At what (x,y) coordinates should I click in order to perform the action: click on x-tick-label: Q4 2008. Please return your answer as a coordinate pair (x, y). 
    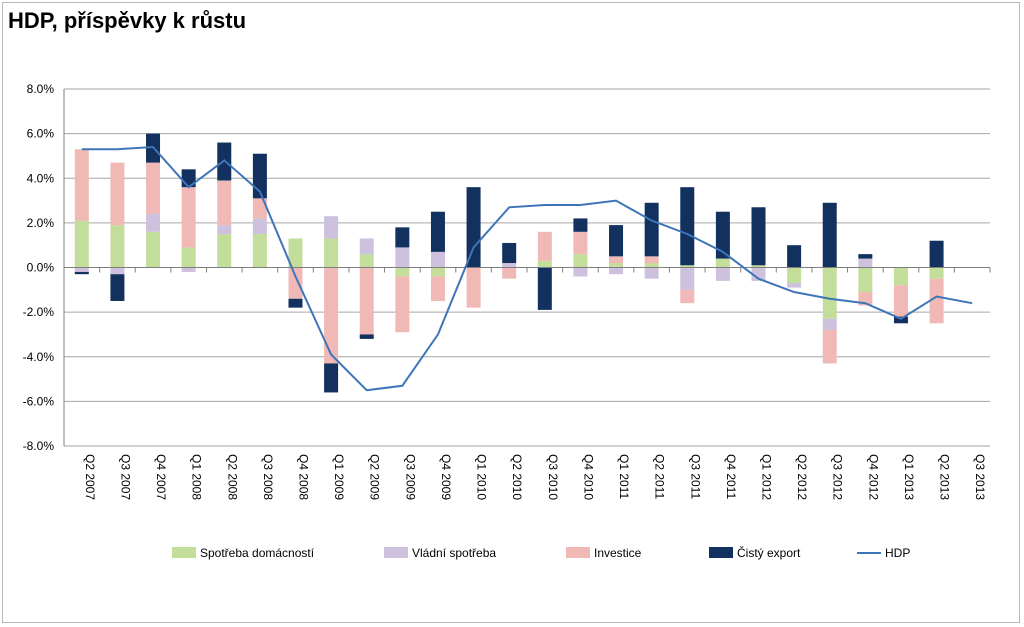
    Looking at the image, I should click on (304, 477).